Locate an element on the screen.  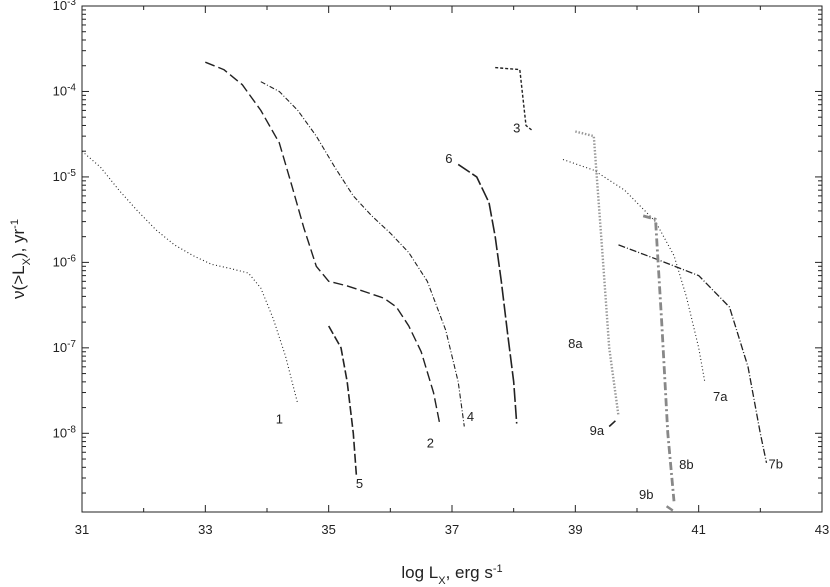
x-tick-label: 43 is located at coordinates (822, 529).